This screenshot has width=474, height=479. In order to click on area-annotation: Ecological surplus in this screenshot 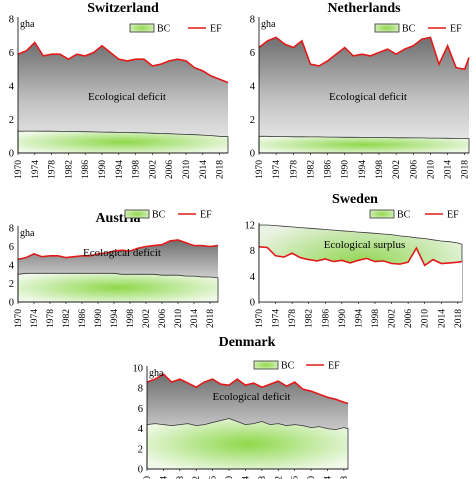, I will do `click(365, 245)`.